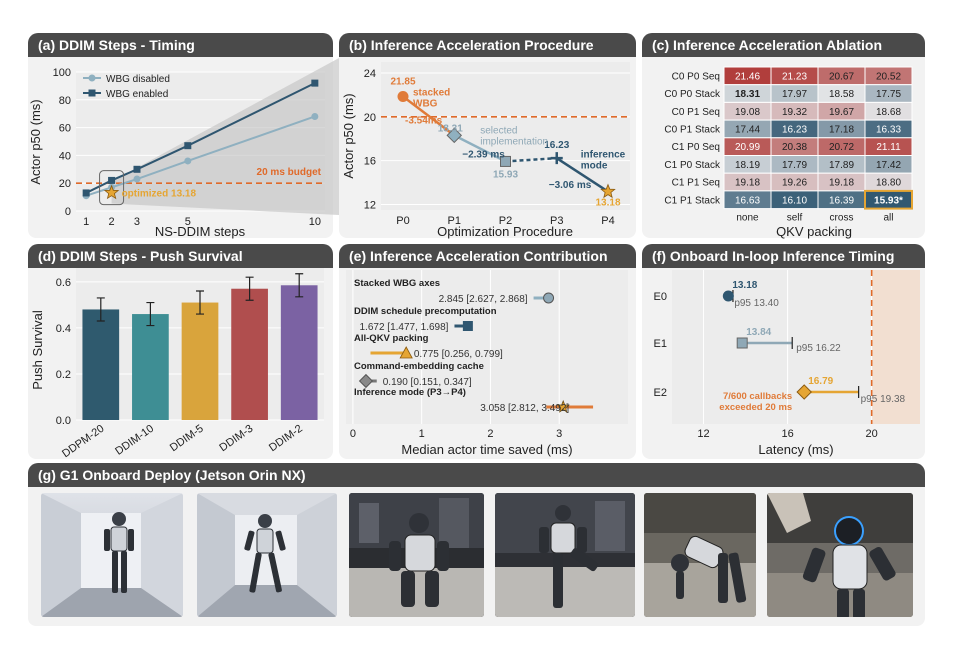 This screenshot has width=960, height=658. What do you see at coordinates (431, 93) in the screenshot?
I see `procedure-annotation: stacked` at bounding box center [431, 93].